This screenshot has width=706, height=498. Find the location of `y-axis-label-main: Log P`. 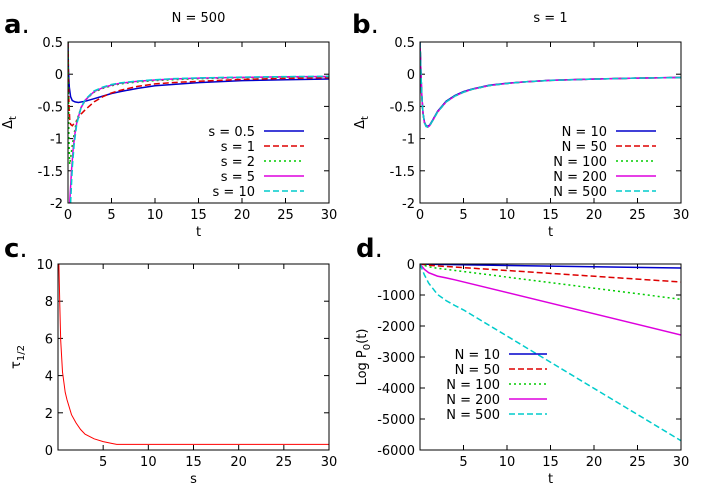

y-axis-label-main: Log P is located at coordinates (362, 367).